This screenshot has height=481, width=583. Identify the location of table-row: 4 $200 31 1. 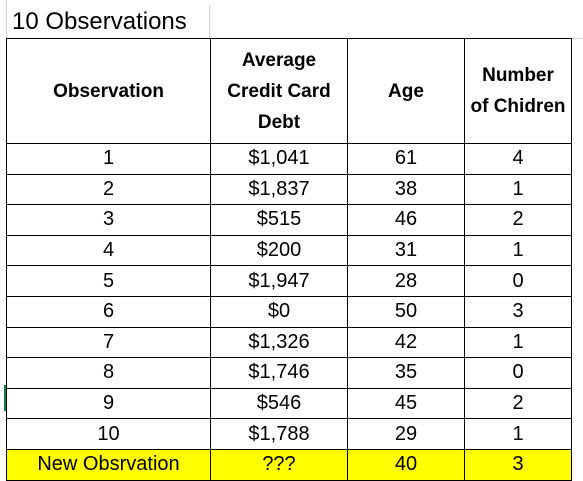
(289, 250).